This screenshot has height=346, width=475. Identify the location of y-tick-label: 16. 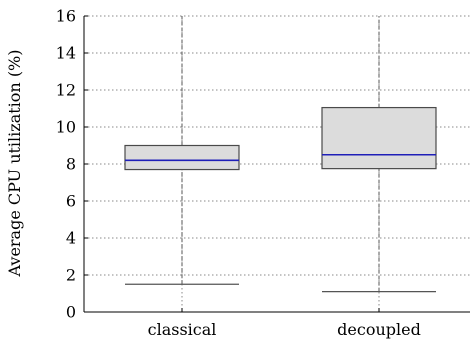
(66, 16).